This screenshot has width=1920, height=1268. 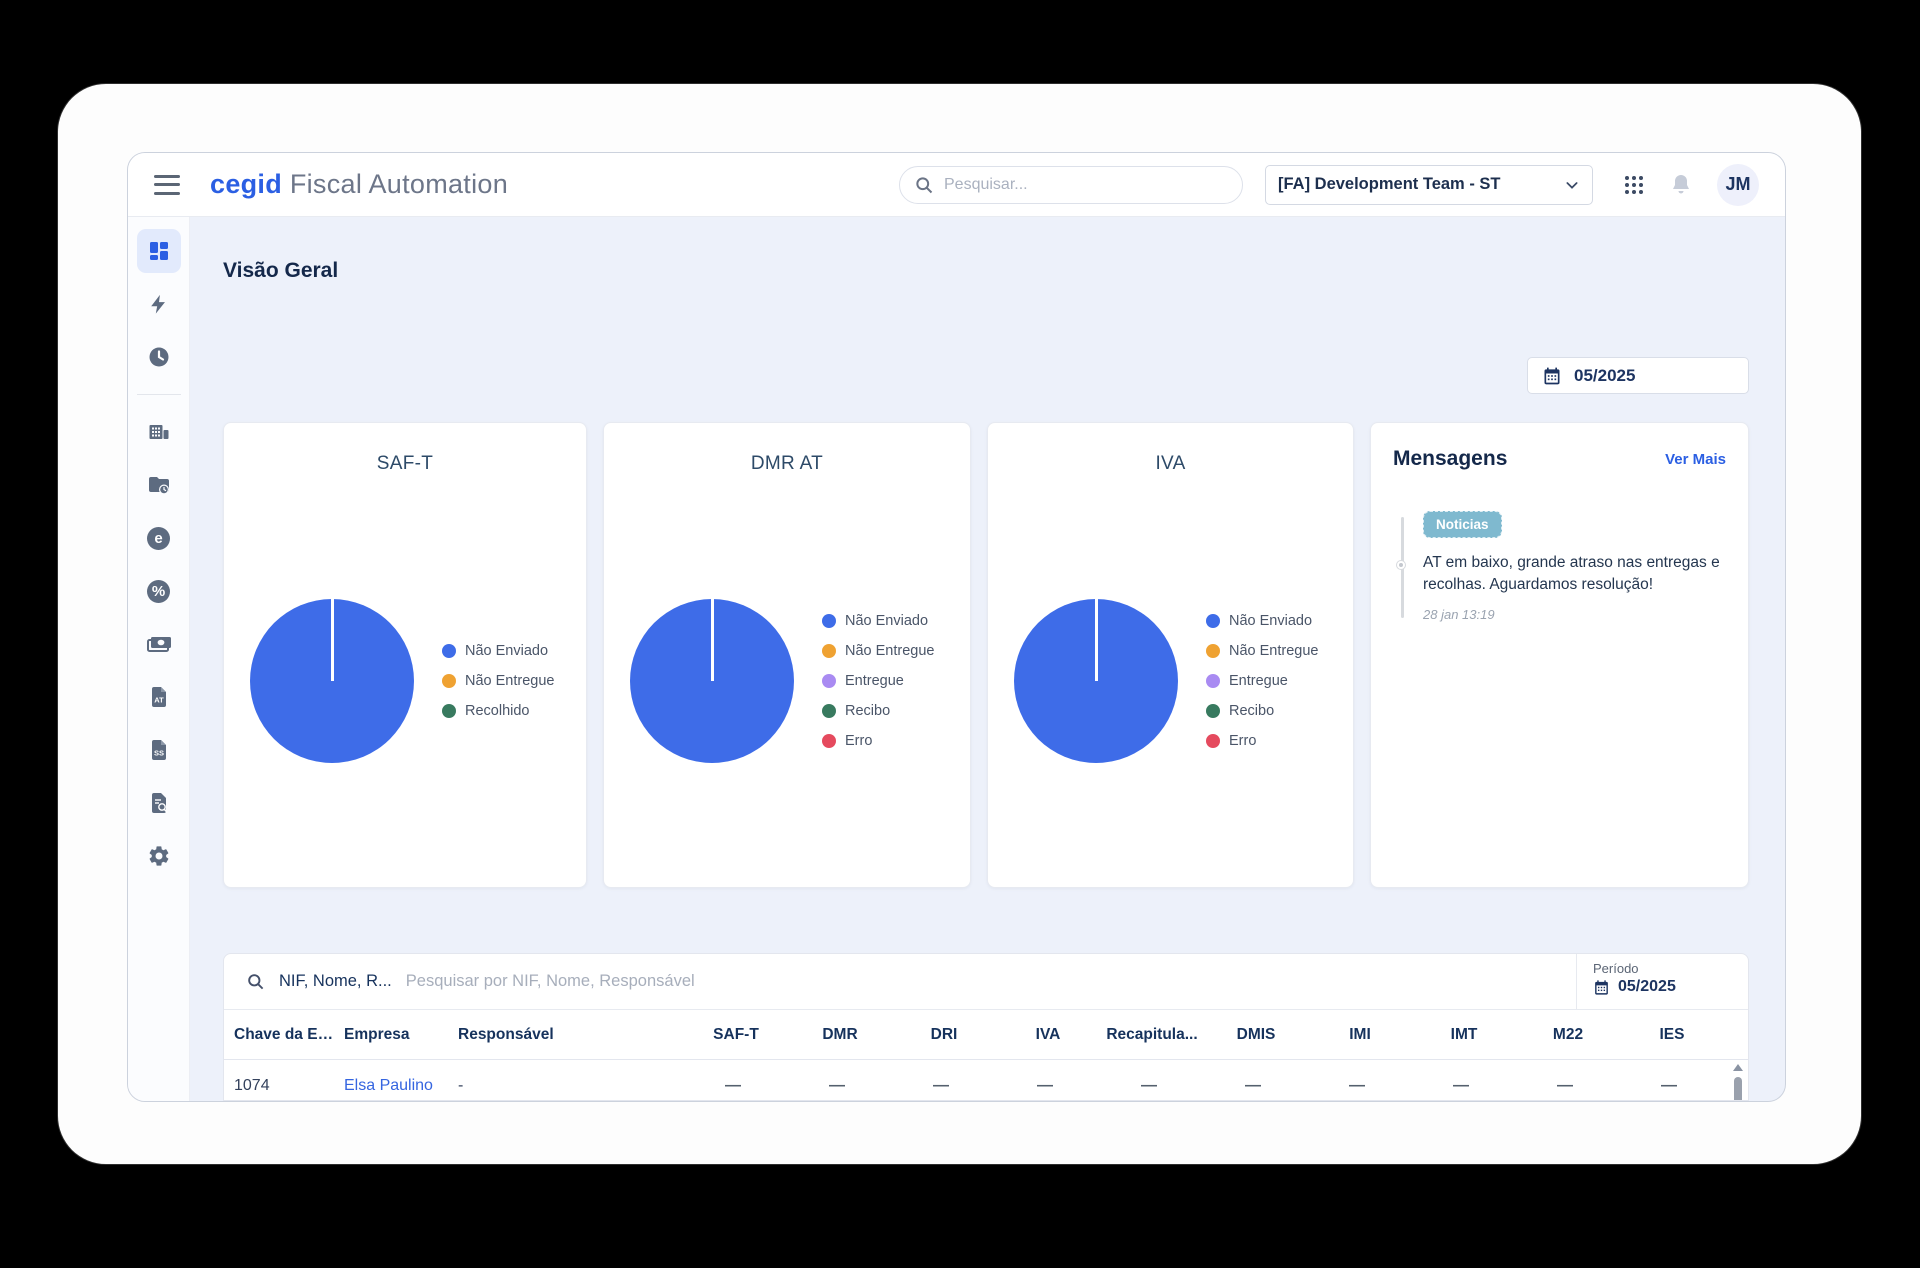 I want to click on column-header: Responsável, so click(x=506, y=1034).